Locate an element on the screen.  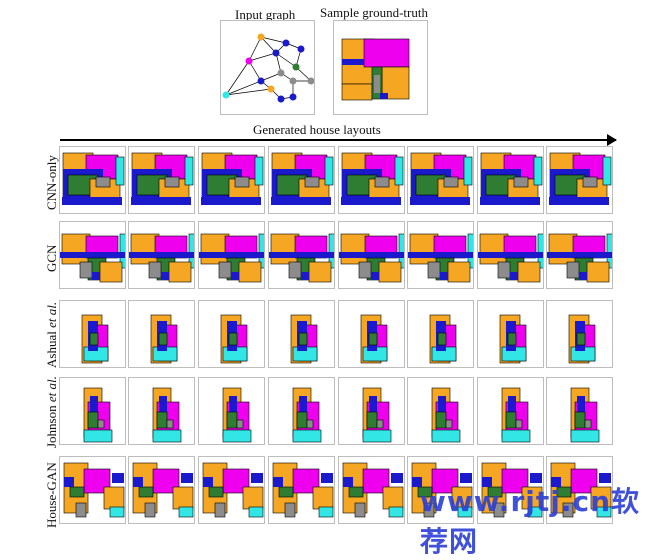
watermark: www.rjtj.cn软荐网 is located at coordinates (530, 521).